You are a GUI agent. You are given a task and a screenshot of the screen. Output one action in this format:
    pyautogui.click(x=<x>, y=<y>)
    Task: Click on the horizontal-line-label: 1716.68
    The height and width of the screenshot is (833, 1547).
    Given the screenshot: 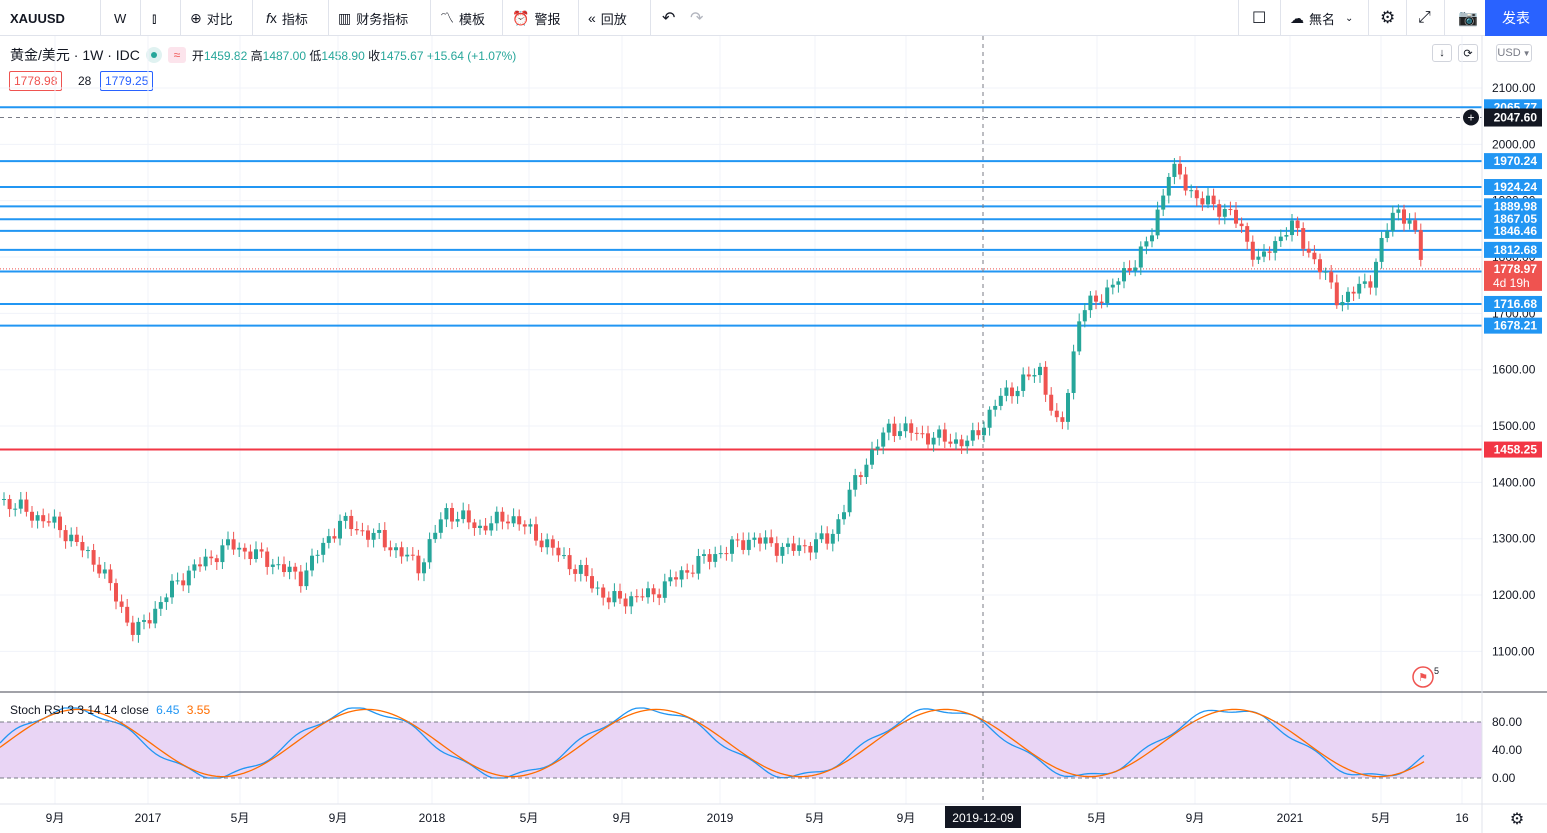 What is the action you would take?
    pyautogui.click(x=1516, y=304)
    